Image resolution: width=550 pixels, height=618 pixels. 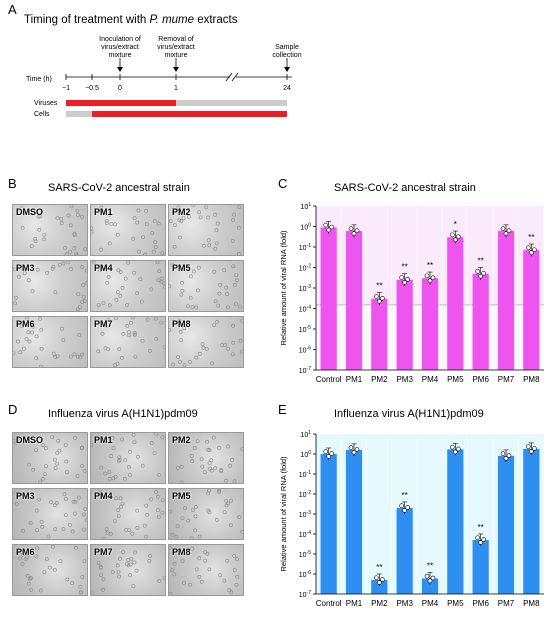 What do you see at coordinates (305, 494) in the screenshot?
I see `y-tick-label: 10⁻²` at bounding box center [305, 494].